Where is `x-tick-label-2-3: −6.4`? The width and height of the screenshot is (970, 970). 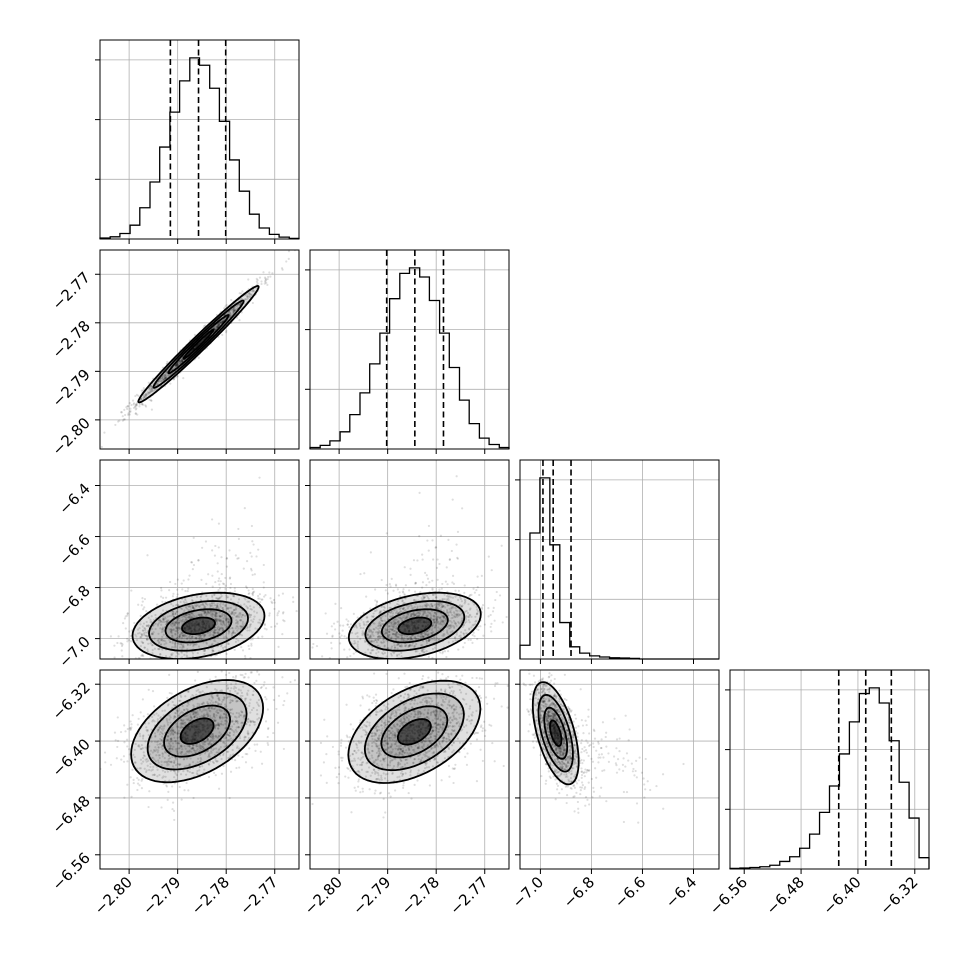
x-tick-label-2-3: −6.4 is located at coordinates (681, 892).